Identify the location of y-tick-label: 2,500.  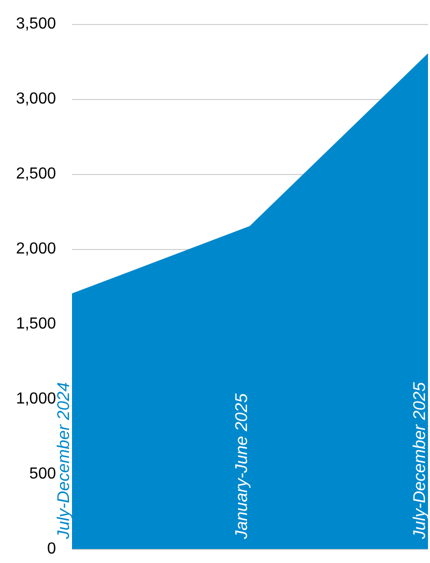
(36, 174).